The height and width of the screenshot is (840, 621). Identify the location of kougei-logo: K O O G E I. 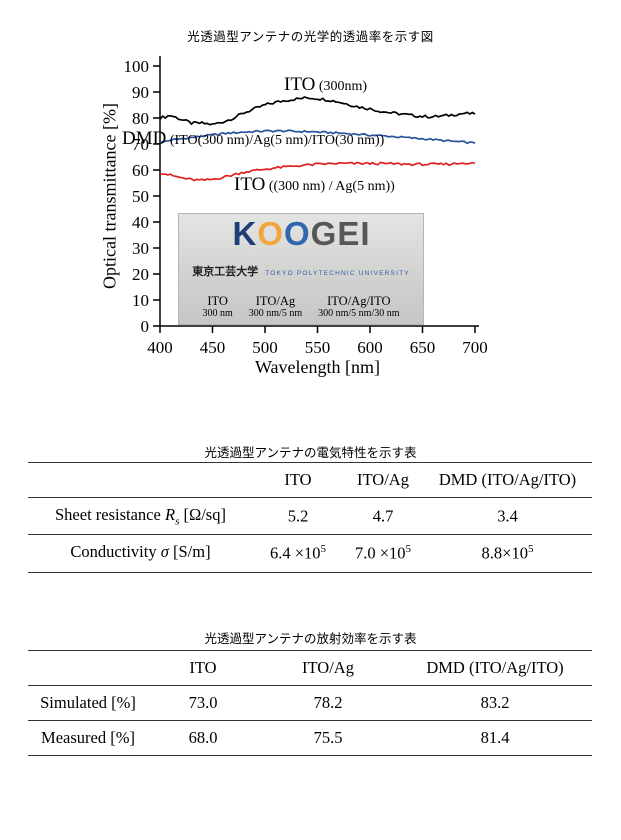
(300, 233).